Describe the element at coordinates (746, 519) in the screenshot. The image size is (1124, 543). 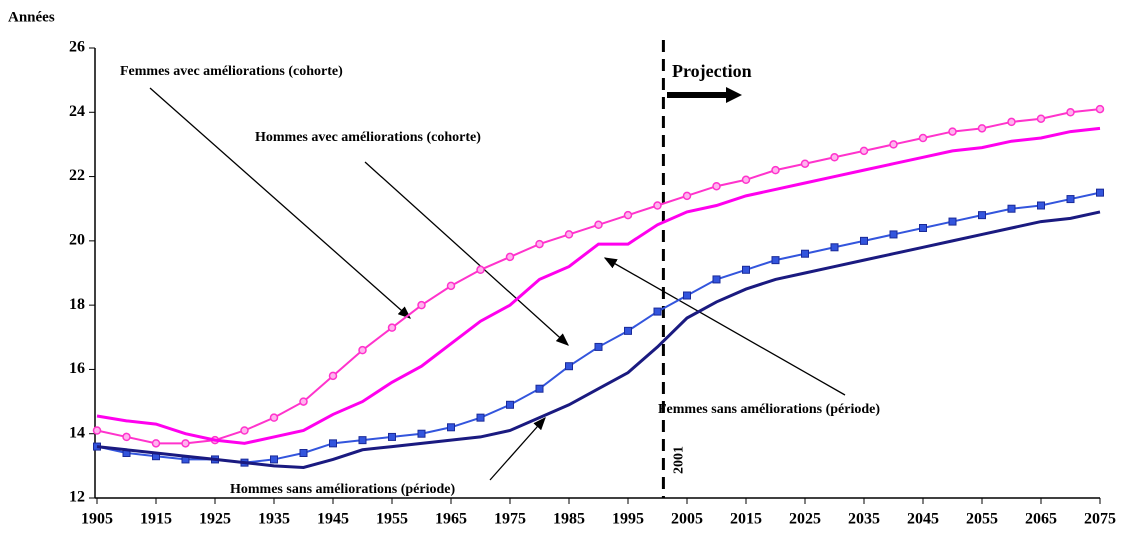
I see `x-tick-label: 2015` at that location.